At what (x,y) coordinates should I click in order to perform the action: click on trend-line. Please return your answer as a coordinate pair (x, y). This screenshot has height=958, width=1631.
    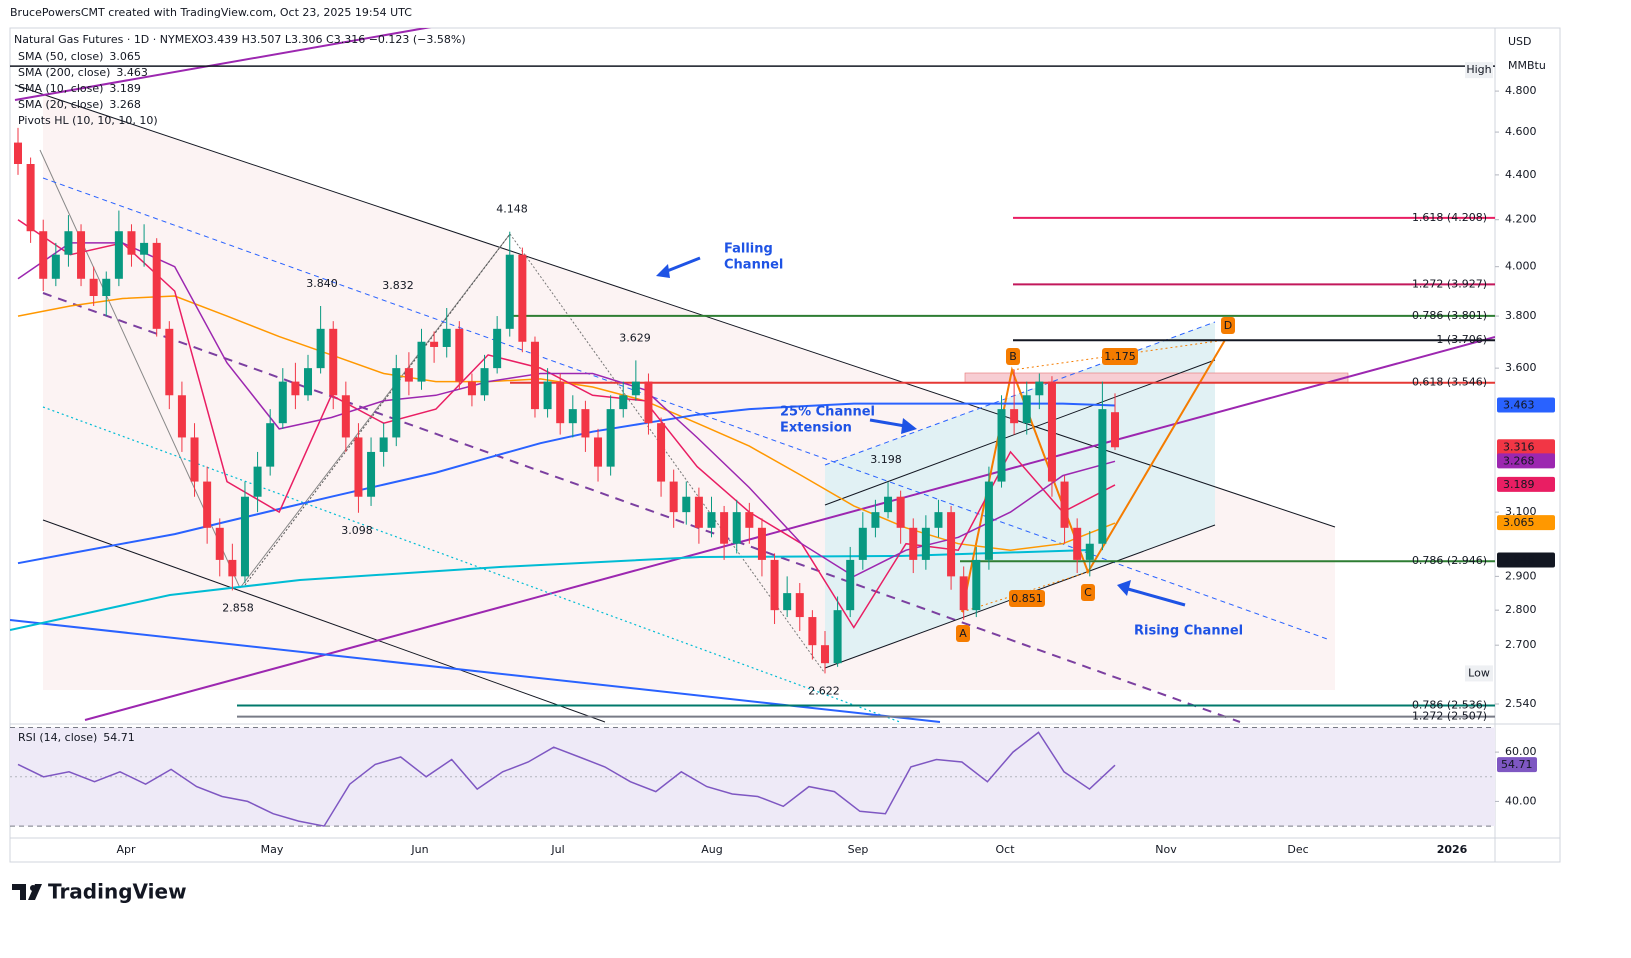
    Looking at the image, I should click on (377, 409).